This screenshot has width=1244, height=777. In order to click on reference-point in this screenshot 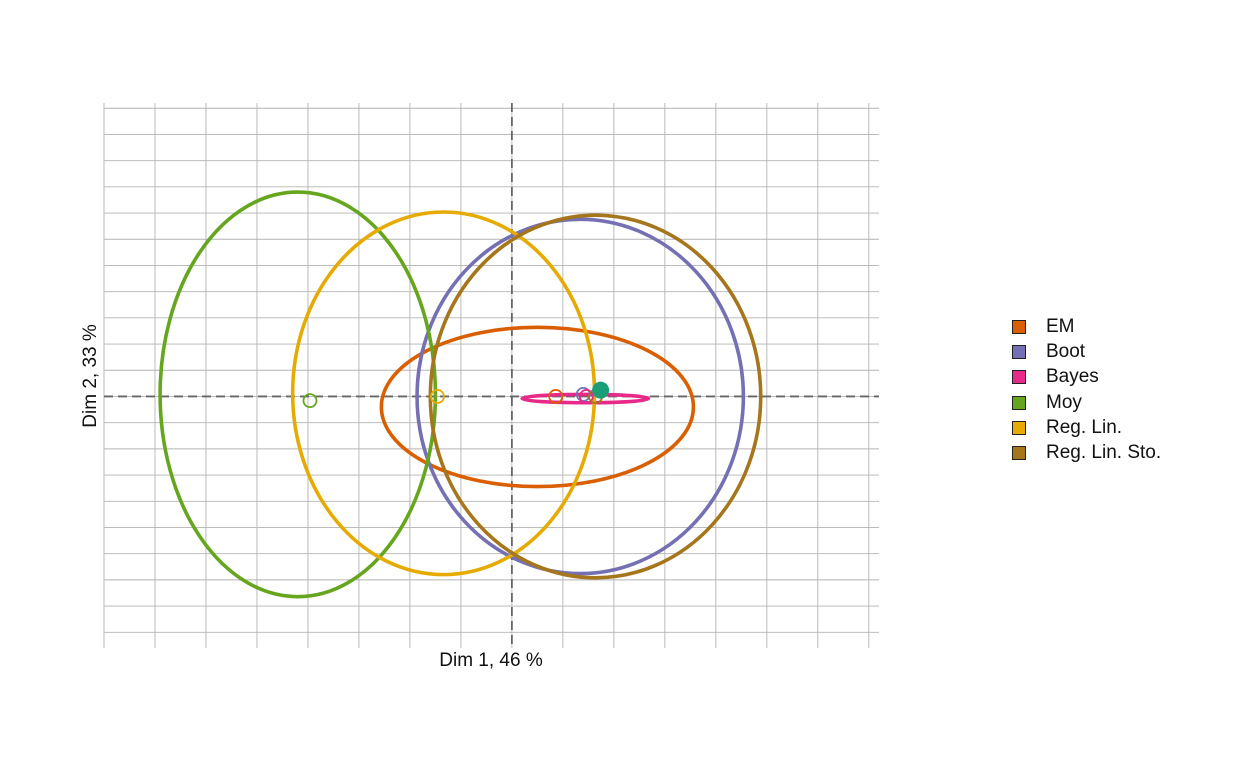, I will do `click(601, 390)`.